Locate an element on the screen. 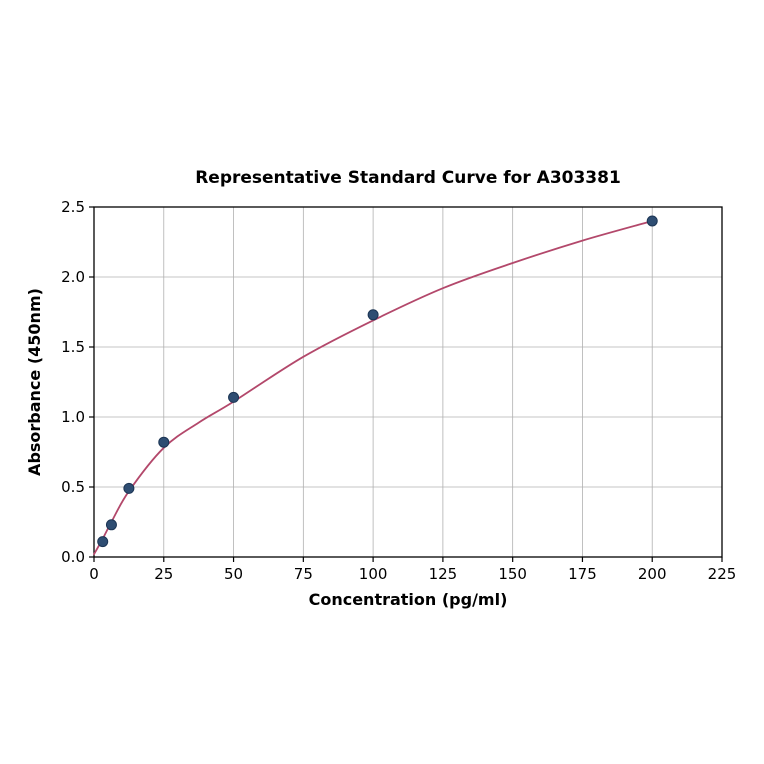  x-tick-label: 200 is located at coordinates (652, 574).